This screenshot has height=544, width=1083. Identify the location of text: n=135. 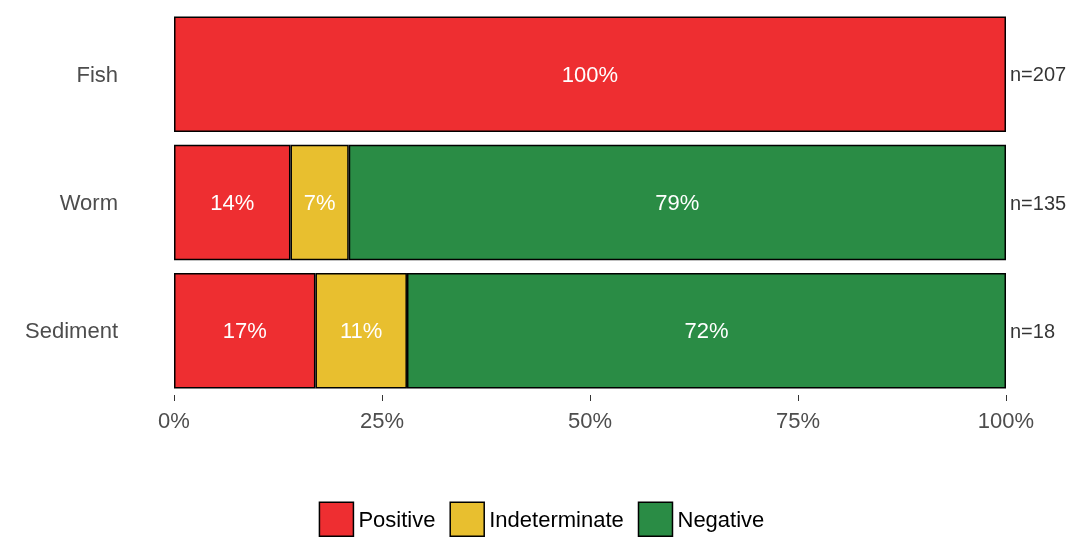
(1038, 202).